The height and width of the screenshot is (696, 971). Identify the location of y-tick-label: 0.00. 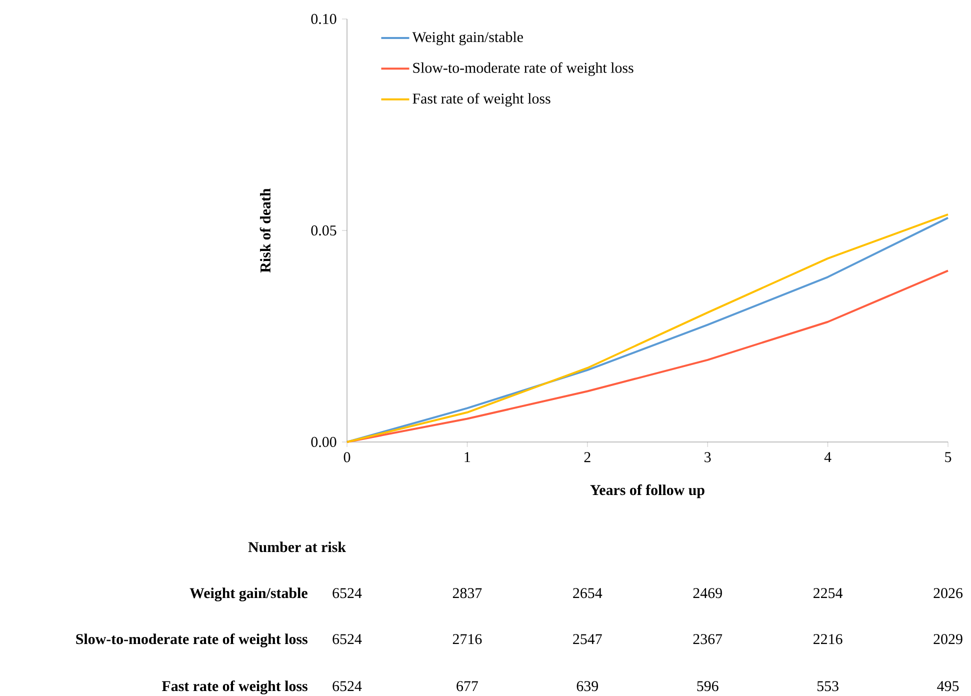
(323, 442).